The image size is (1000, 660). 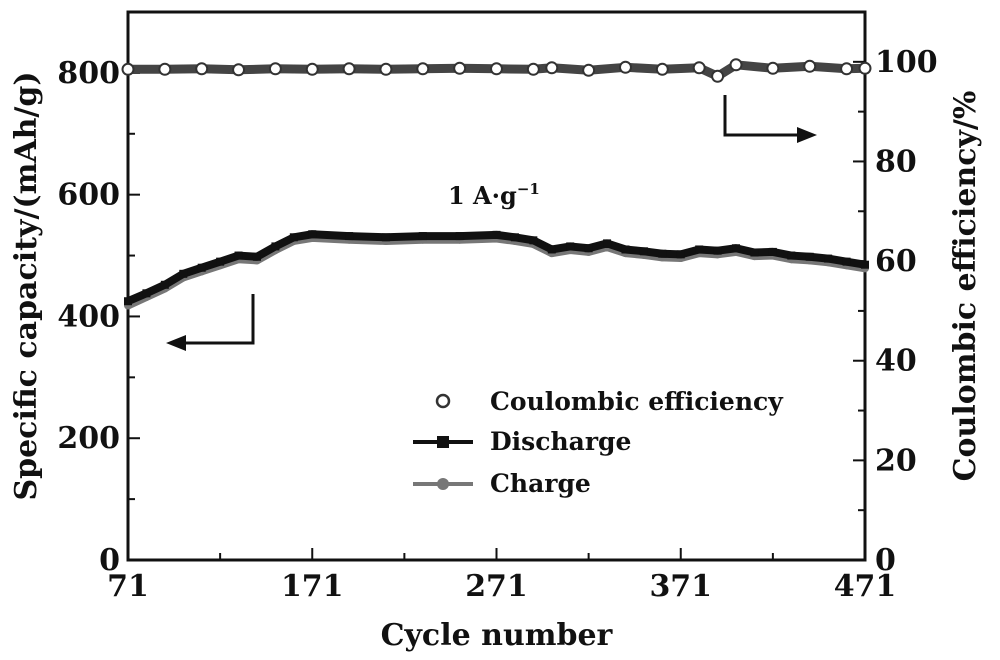 I want to click on discharge-line, so click(x=496, y=267).